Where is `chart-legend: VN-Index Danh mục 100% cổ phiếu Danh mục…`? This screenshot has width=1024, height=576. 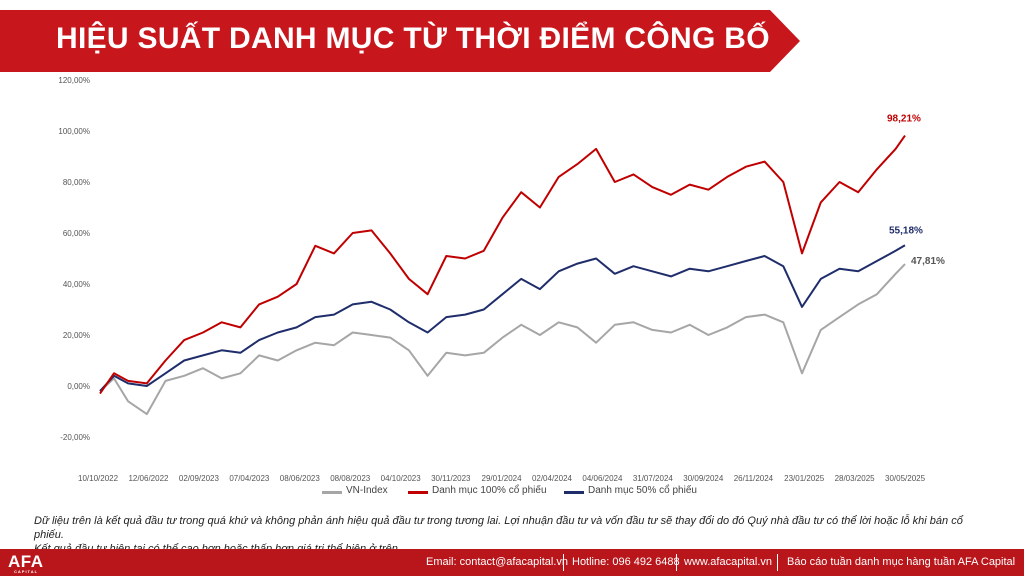
chart-legend: VN-Index Danh mục 100% cổ phiếu Danh mục… is located at coordinates (522, 493).